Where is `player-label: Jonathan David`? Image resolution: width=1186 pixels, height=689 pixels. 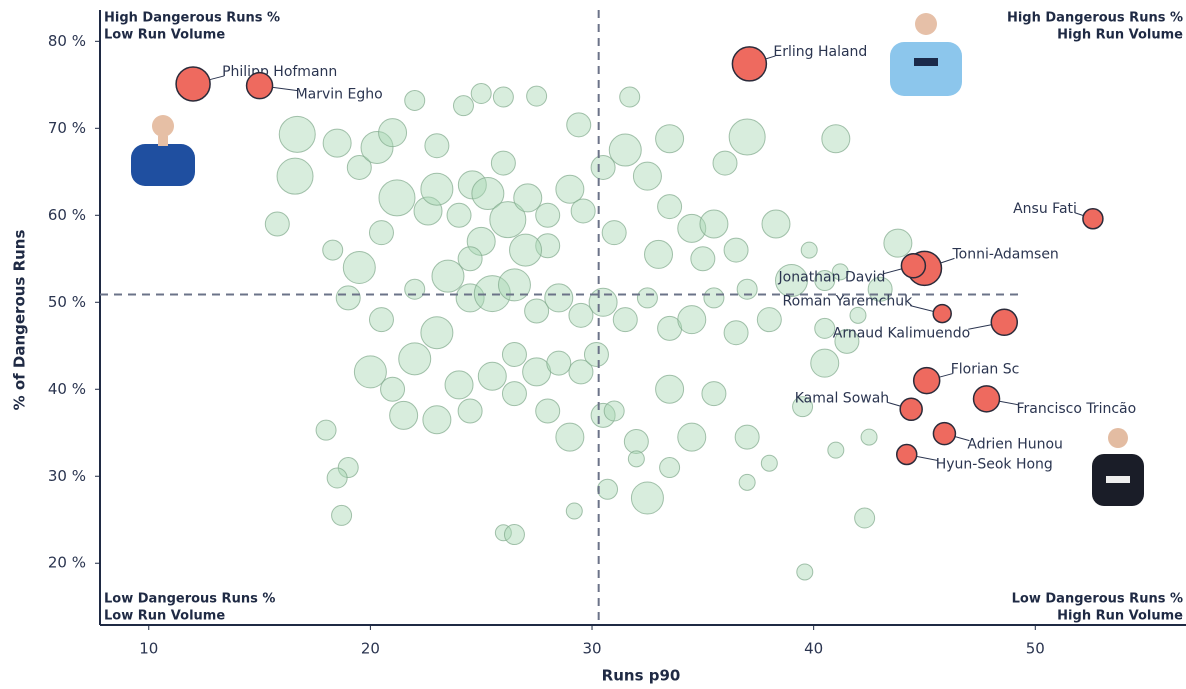 player-label: Jonathan David is located at coordinates (832, 278).